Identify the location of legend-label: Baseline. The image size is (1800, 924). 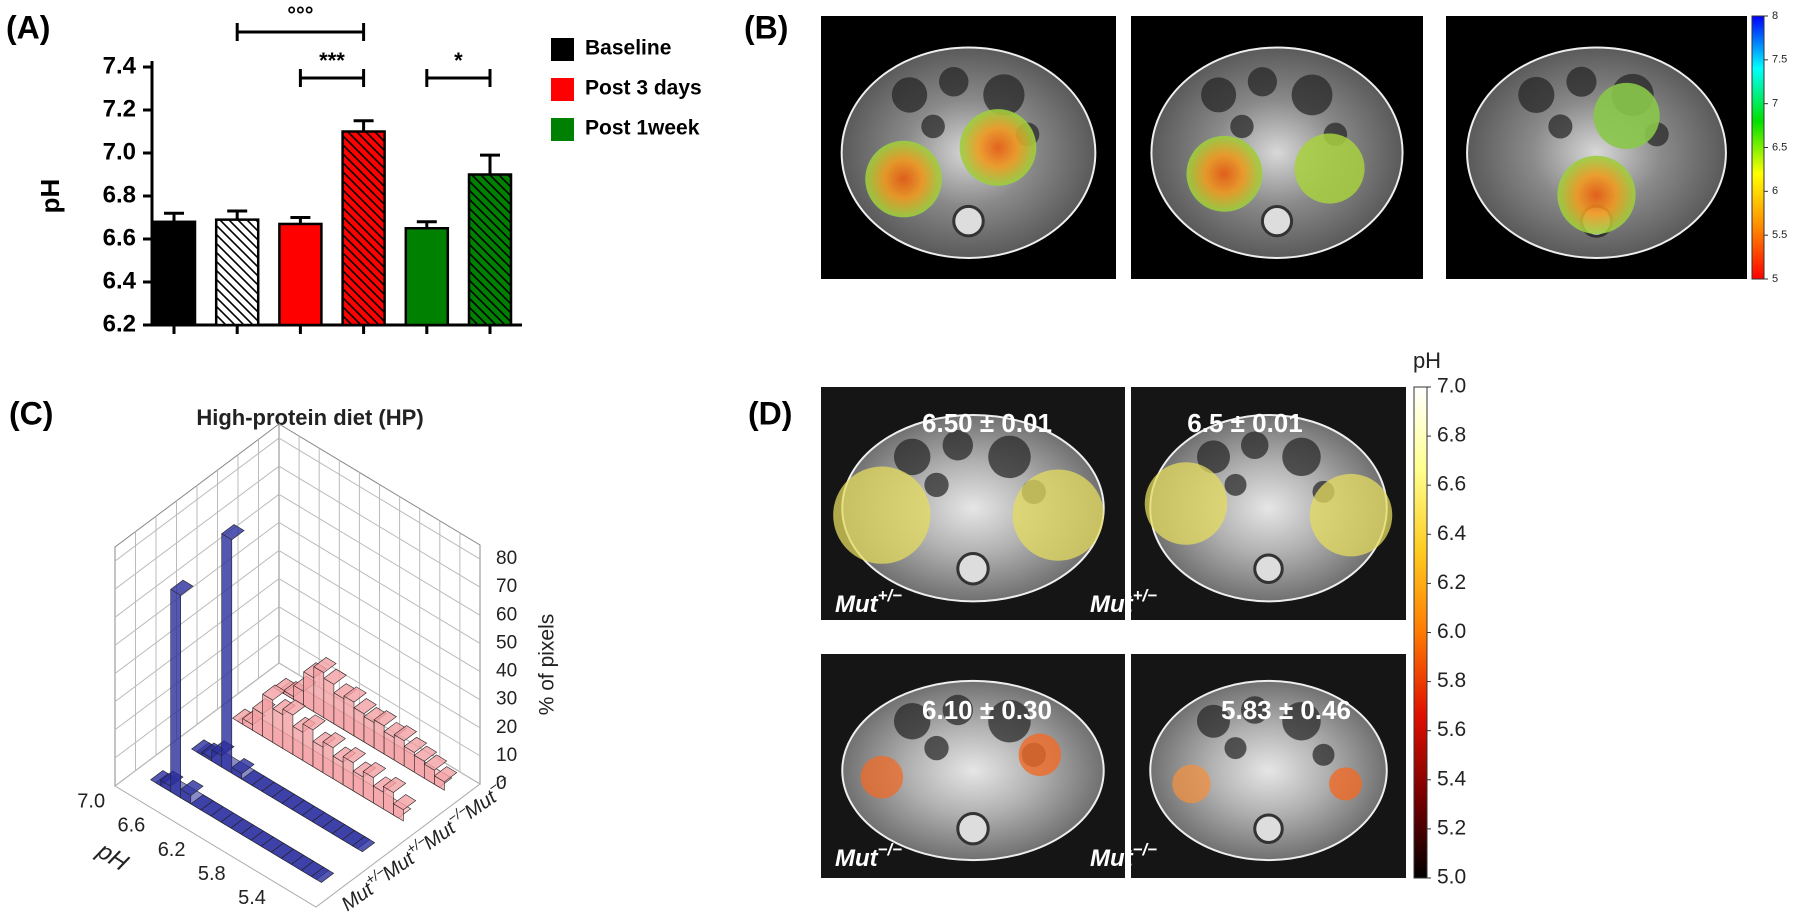
(628, 48).